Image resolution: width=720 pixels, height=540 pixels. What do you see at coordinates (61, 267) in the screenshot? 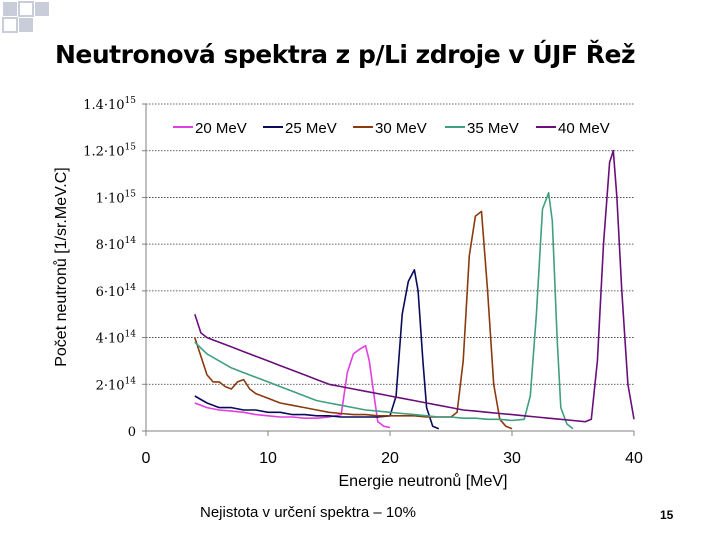
I see `y-axis-label: Počet neutronů [1/sr.MeV.C]` at bounding box center [61, 267].